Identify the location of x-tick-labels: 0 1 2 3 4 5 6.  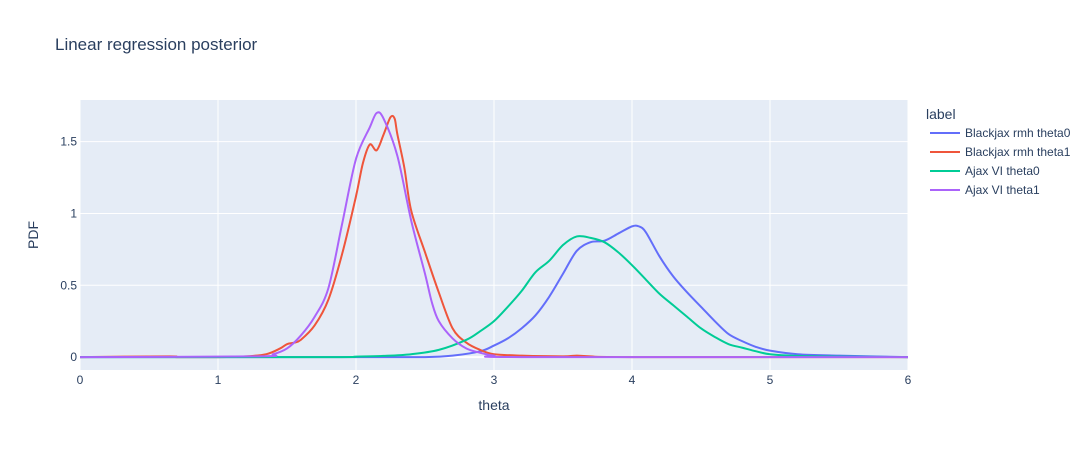
(494, 380).